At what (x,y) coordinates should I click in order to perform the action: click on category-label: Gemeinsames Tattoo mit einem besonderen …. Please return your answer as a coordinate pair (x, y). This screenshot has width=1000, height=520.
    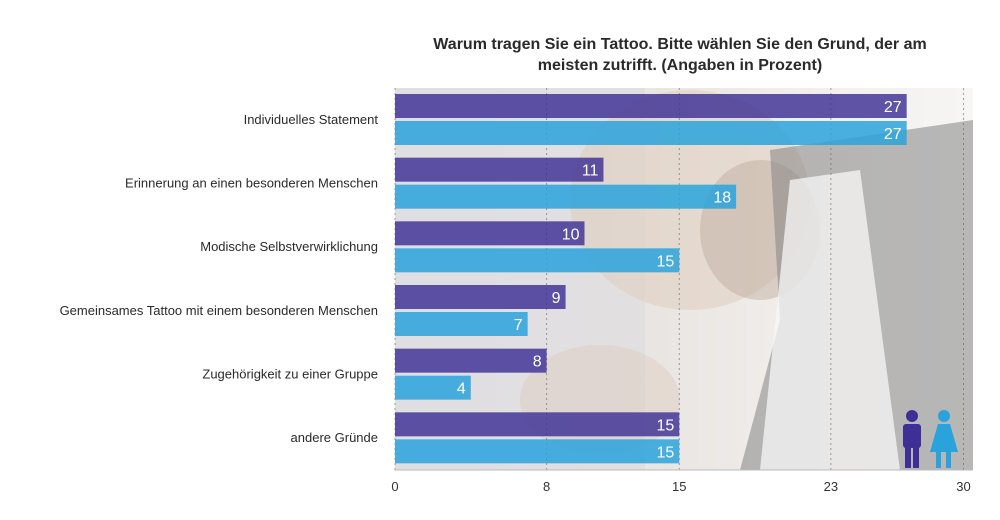
    Looking at the image, I should click on (219, 310).